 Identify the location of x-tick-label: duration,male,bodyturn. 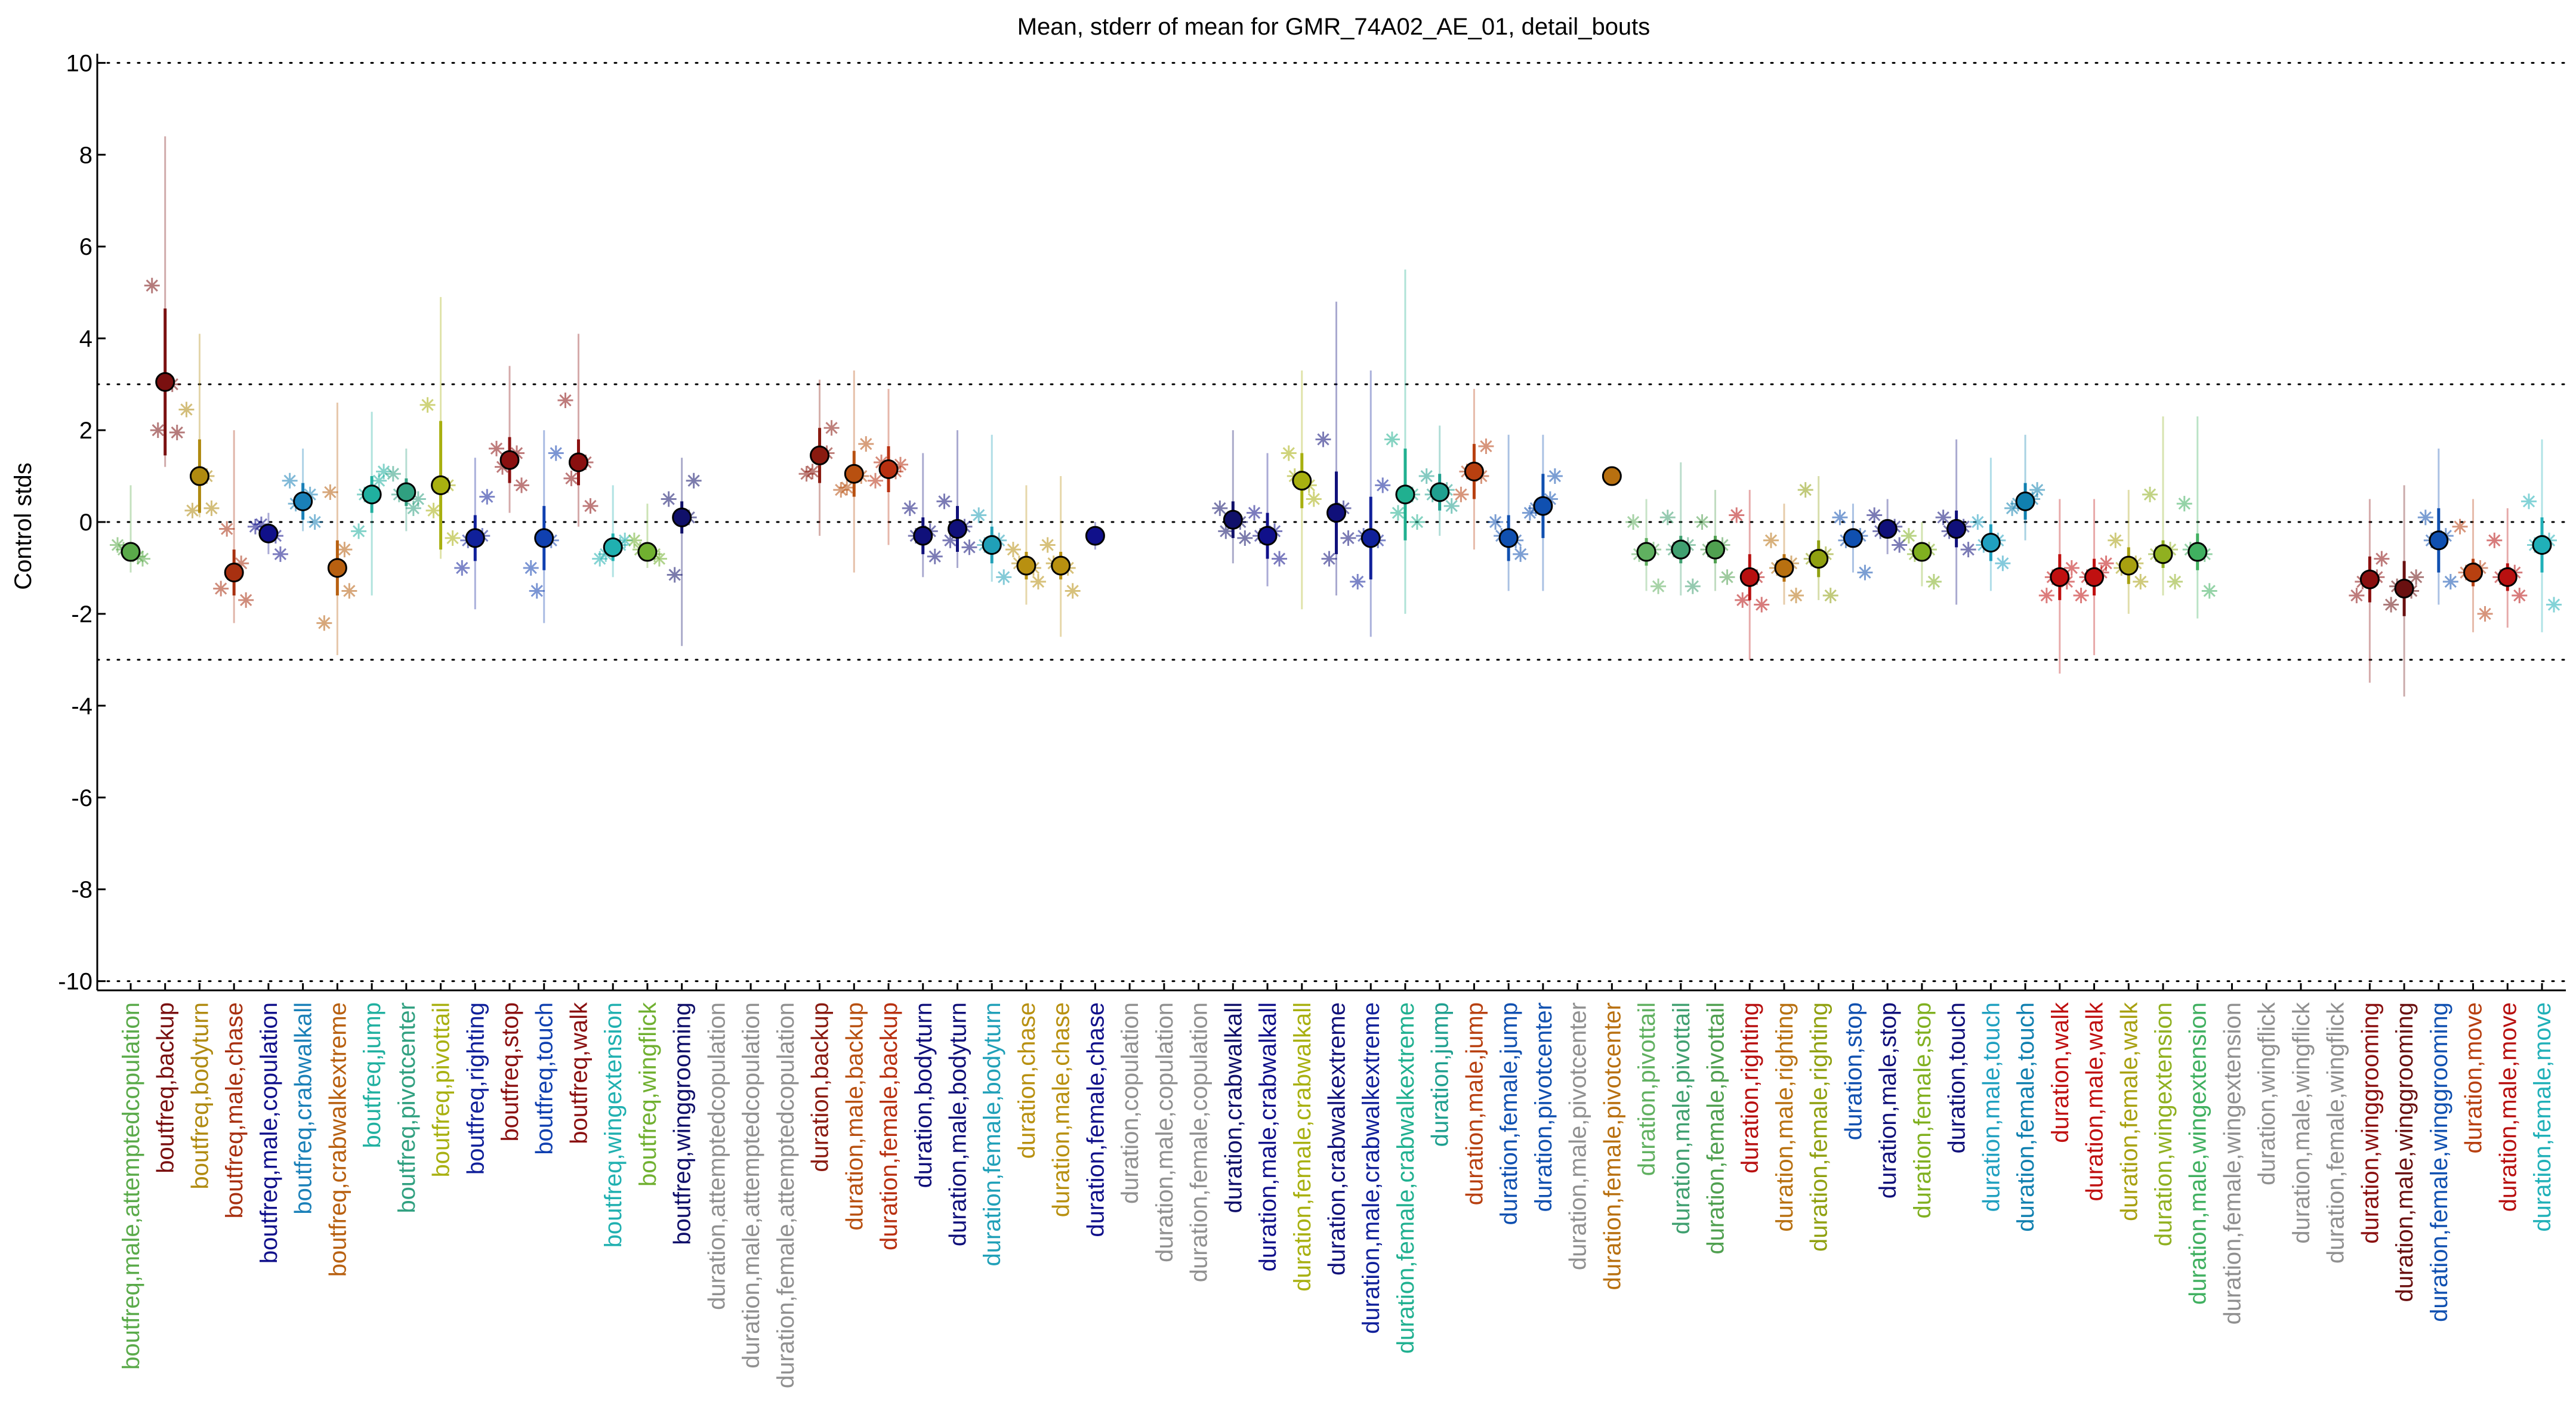
(958, 1124).